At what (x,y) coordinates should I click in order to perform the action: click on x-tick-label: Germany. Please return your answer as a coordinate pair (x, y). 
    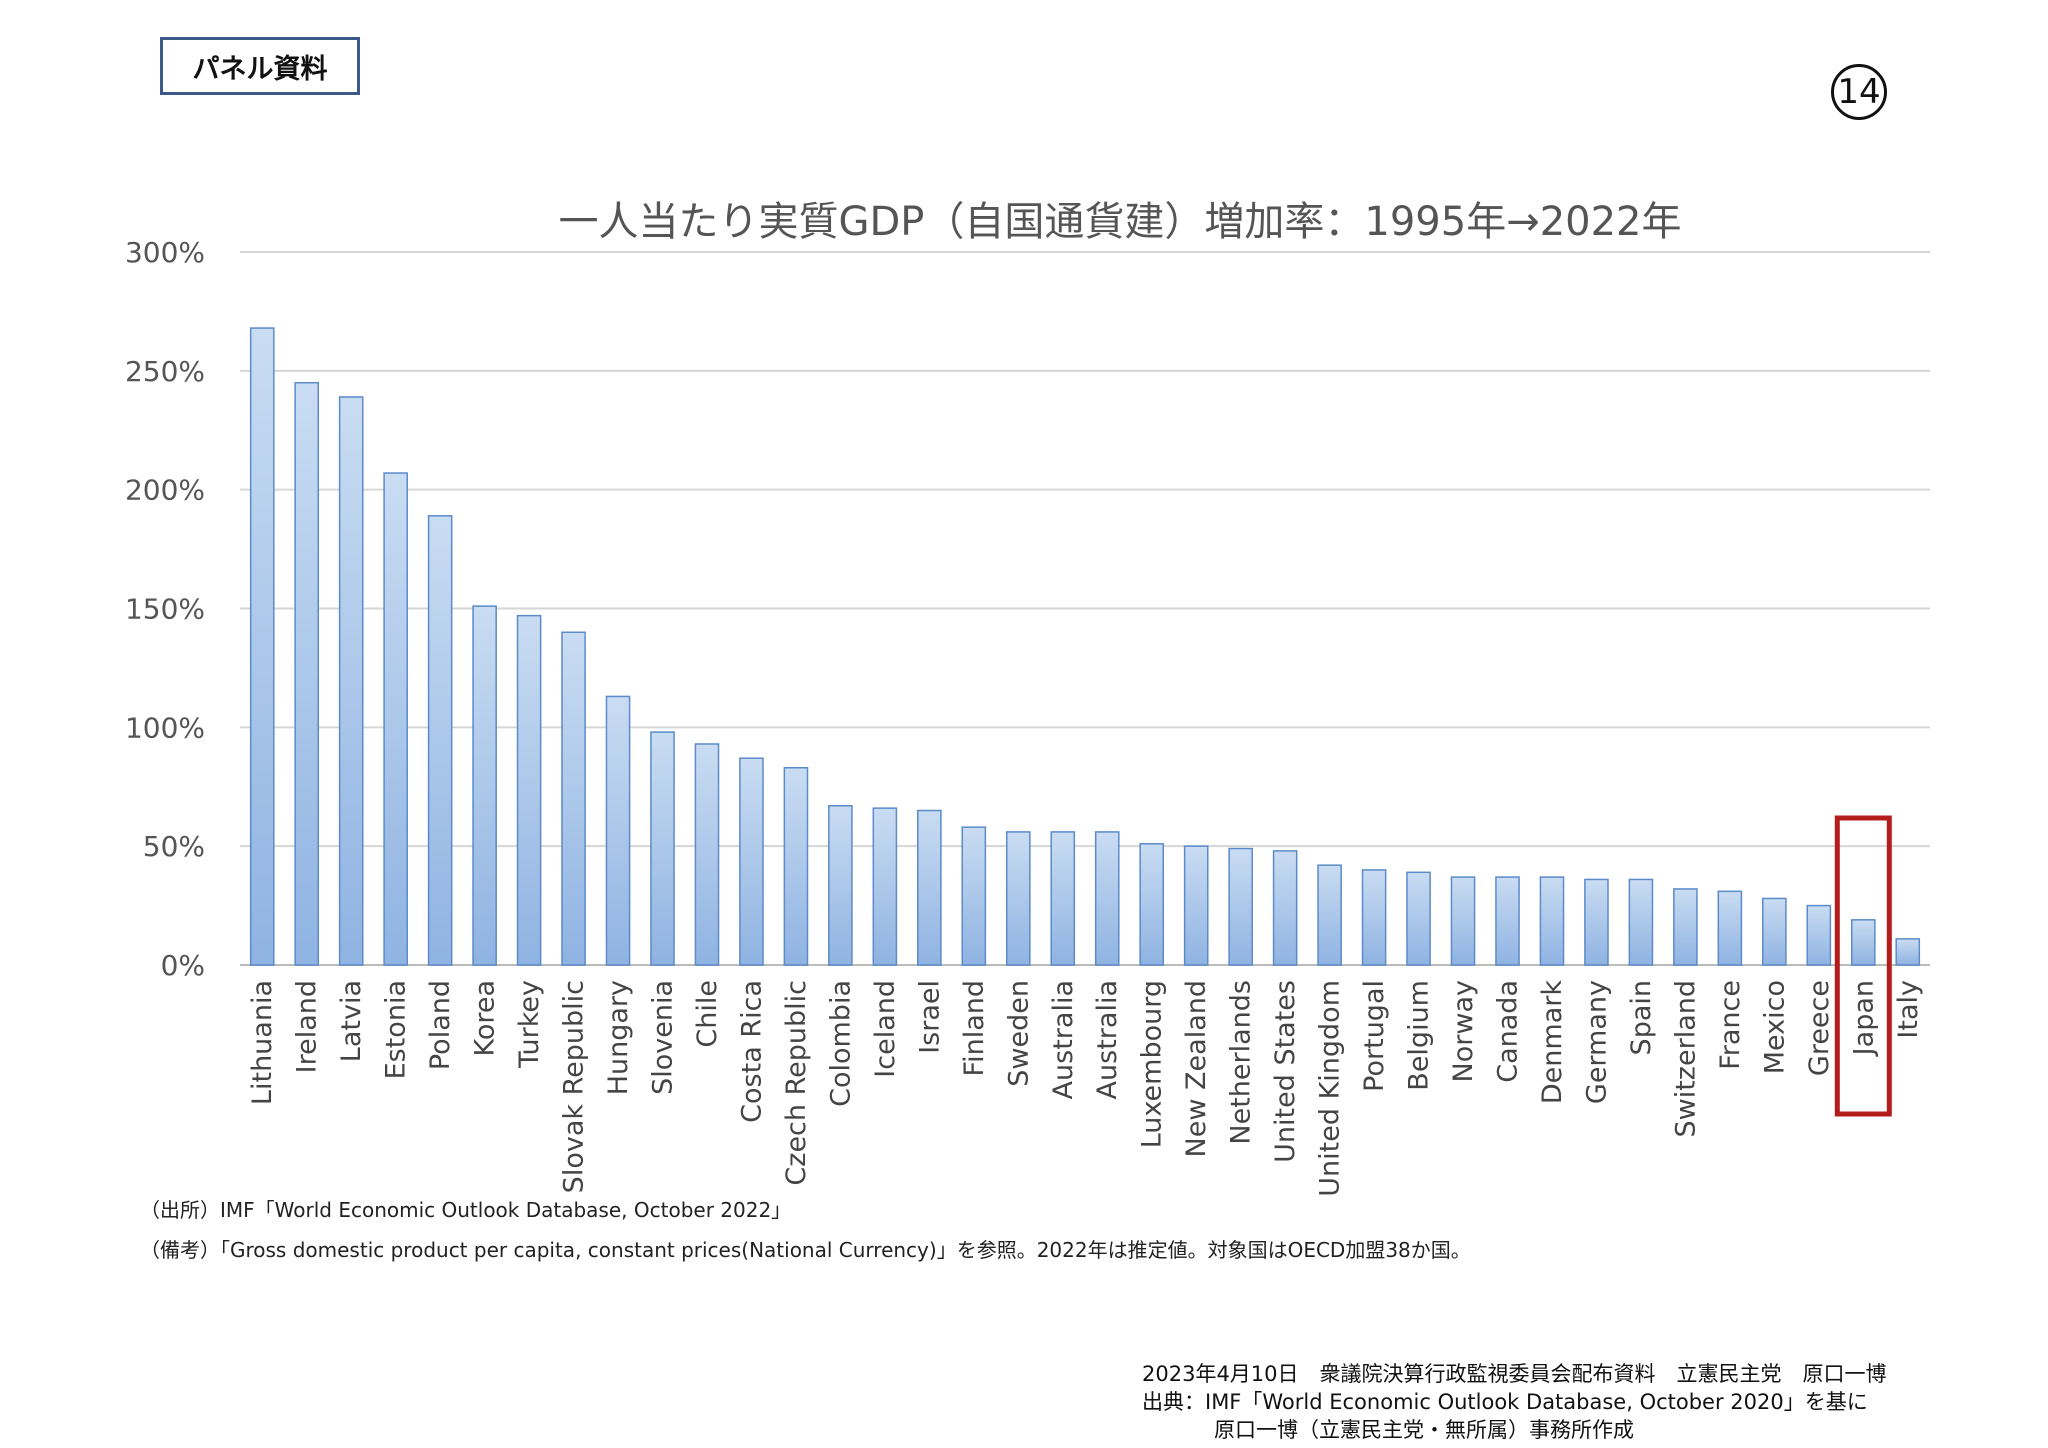
    Looking at the image, I should click on (1596, 1042).